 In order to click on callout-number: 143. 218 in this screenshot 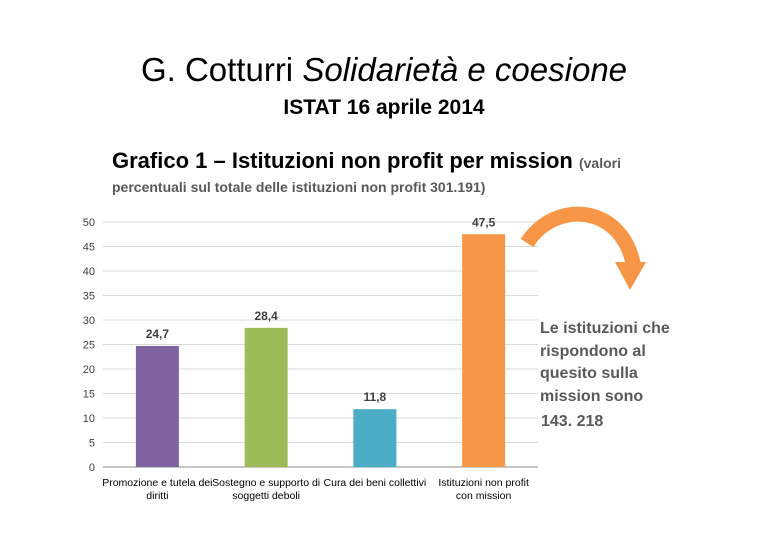, I will do `click(572, 421)`.